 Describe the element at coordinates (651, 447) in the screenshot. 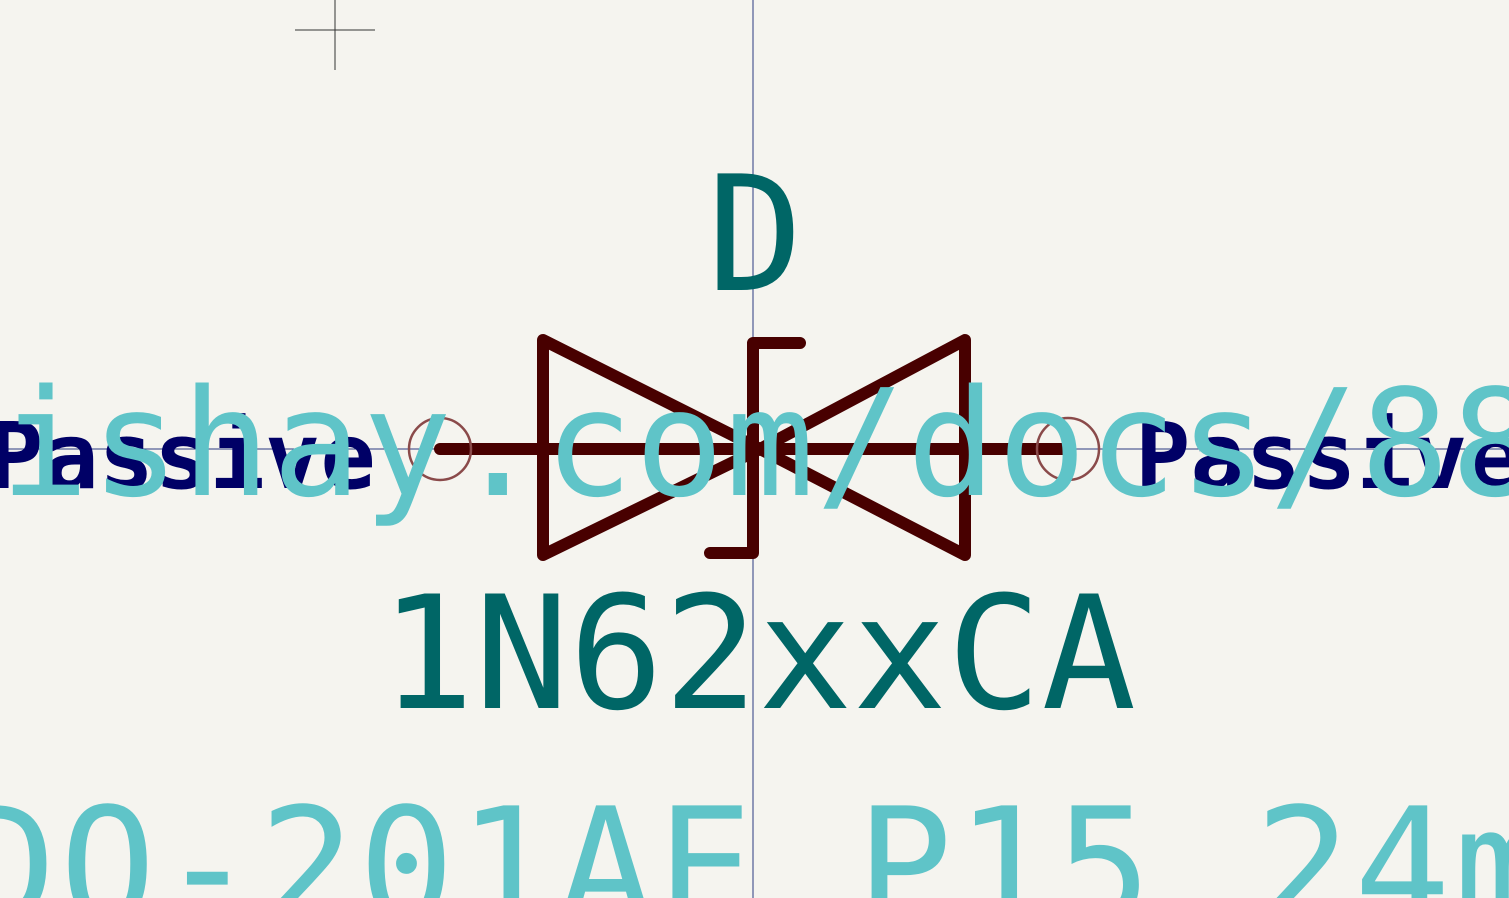

I see `triangle-left` at that location.